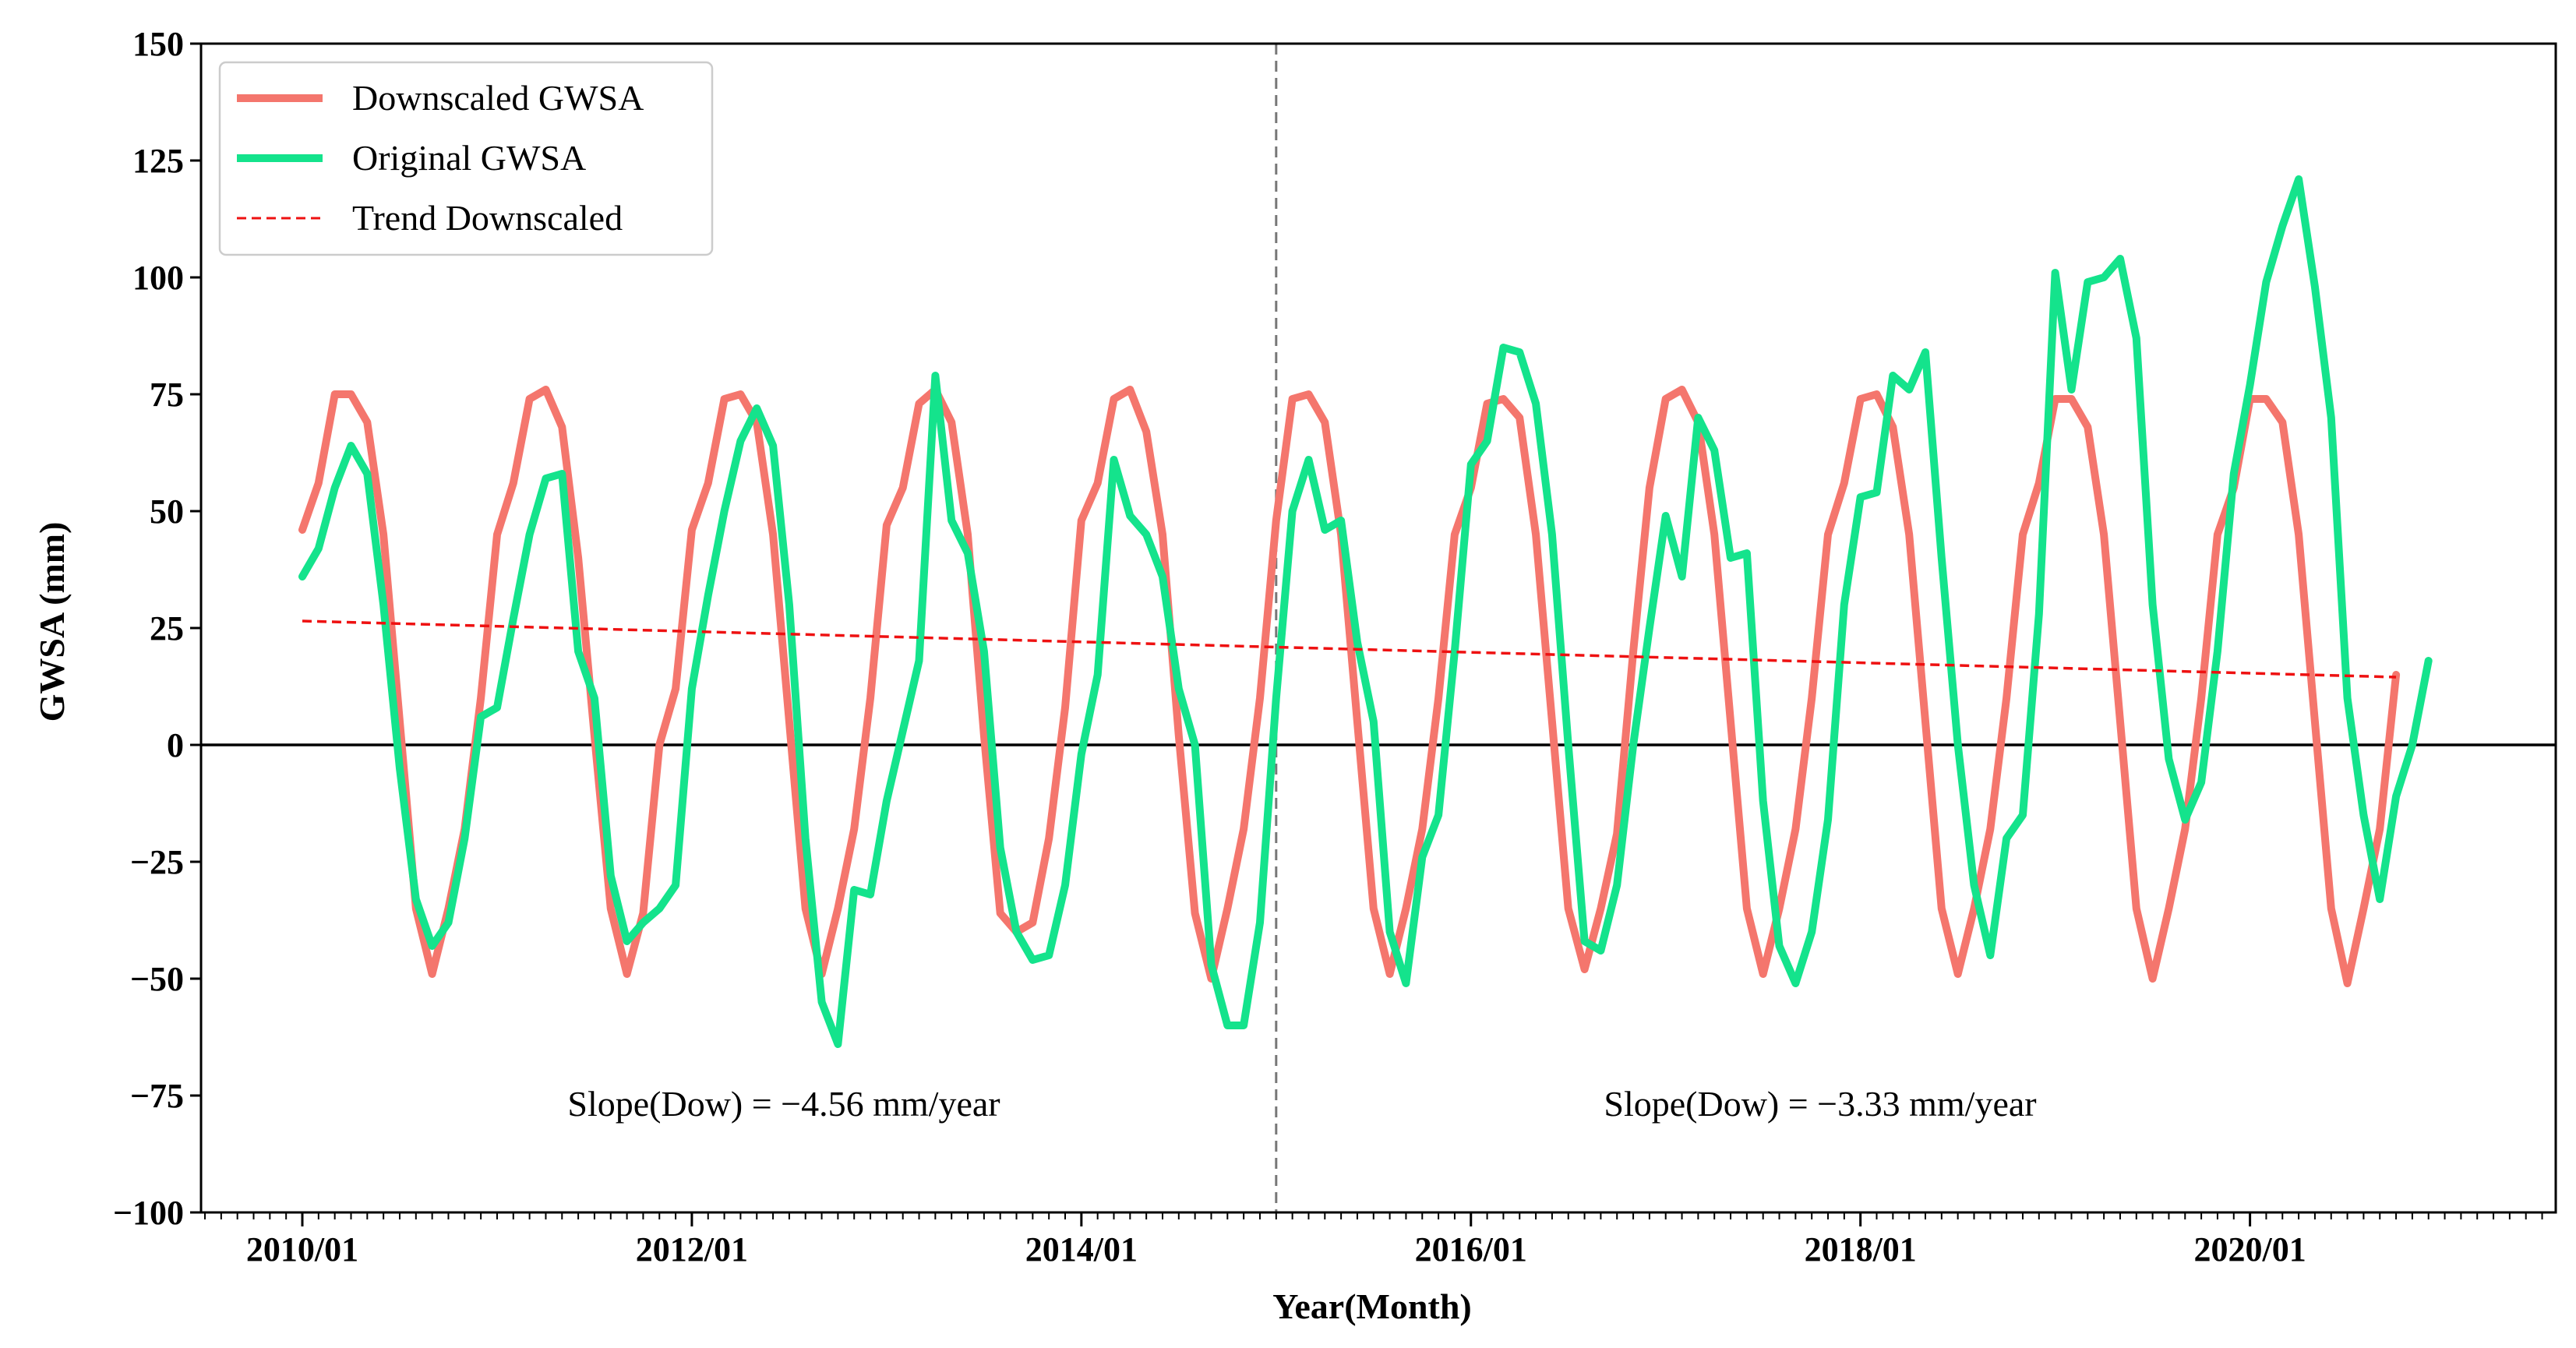 This screenshot has width=2576, height=1348. Describe the element at coordinates (1861, 1250) in the screenshot. I see `x-tick-label: 2018/01` at that location.